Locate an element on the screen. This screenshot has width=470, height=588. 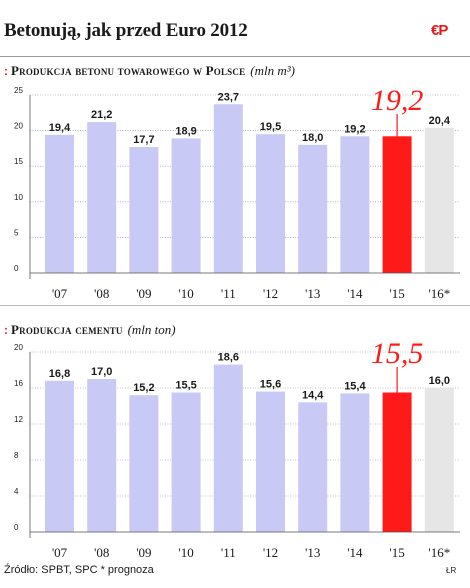
chart-1-value-label: 20,4 is located at coordinates (440, 121).